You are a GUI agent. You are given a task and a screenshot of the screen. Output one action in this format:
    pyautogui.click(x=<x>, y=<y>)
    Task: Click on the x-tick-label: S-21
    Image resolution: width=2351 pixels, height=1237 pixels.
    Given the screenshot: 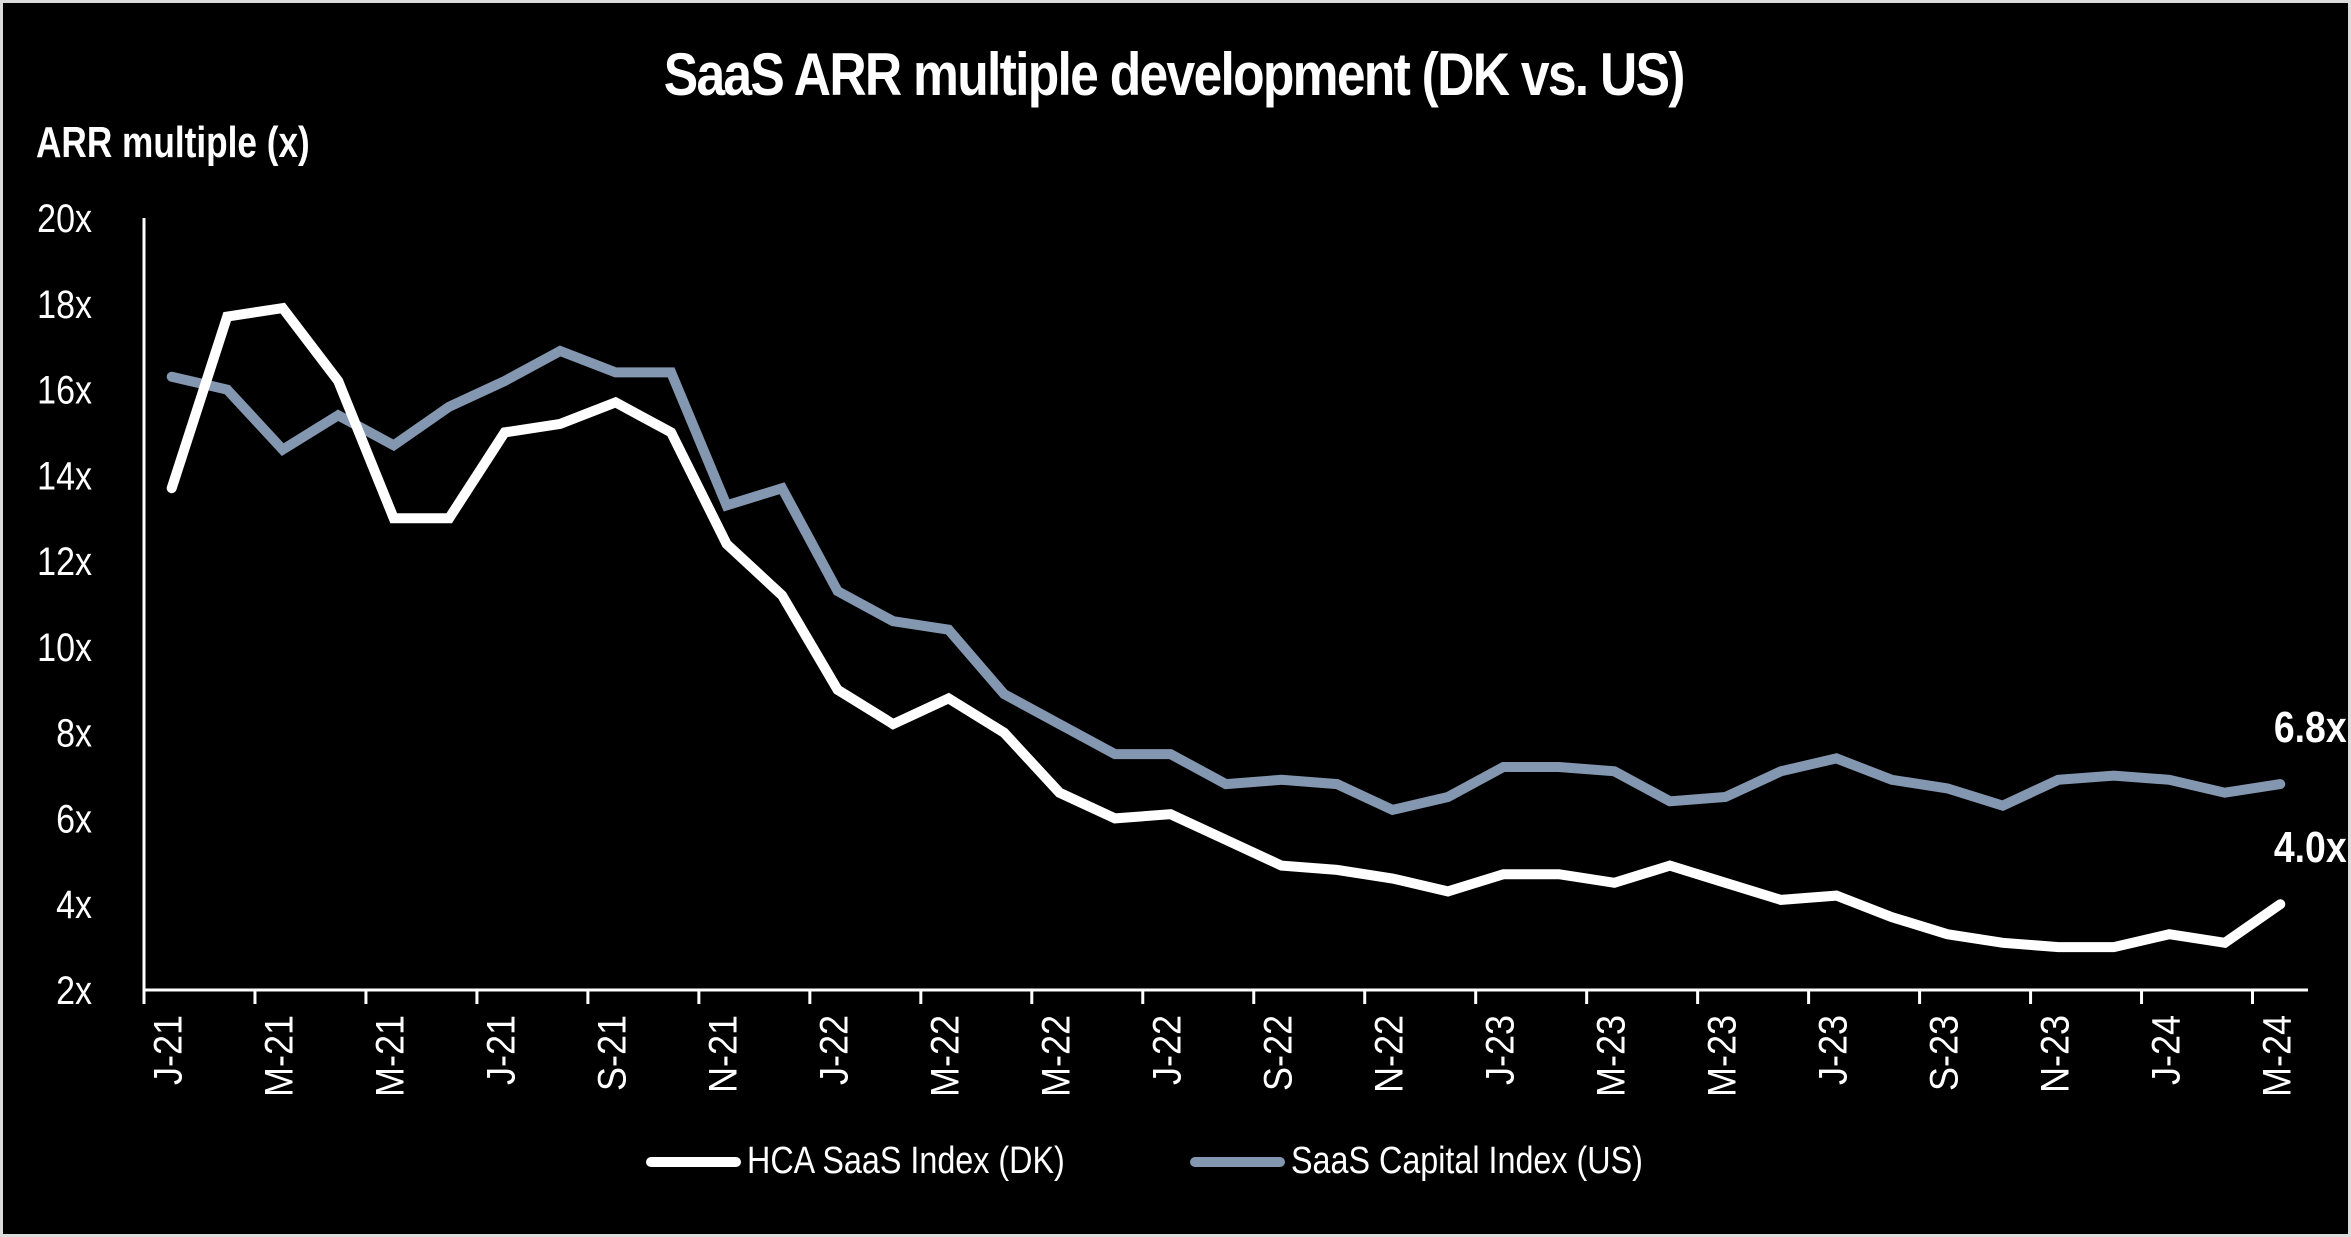 What is the action you would take?
    pyautogui.click(x=613, y=1053)
    